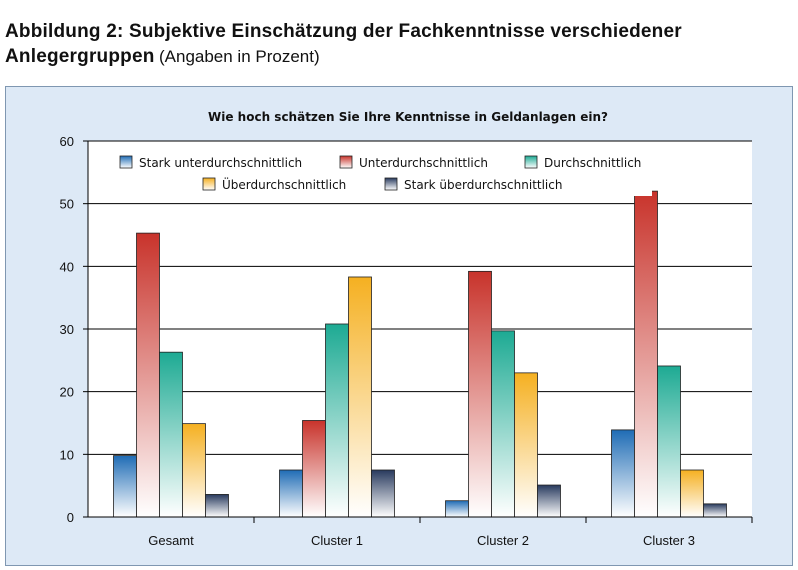 Image resolution: width=798 pixels, height=570 pixels. I want to click on legend-swatch-ueberdurchschnittlich, so click(209, 184).